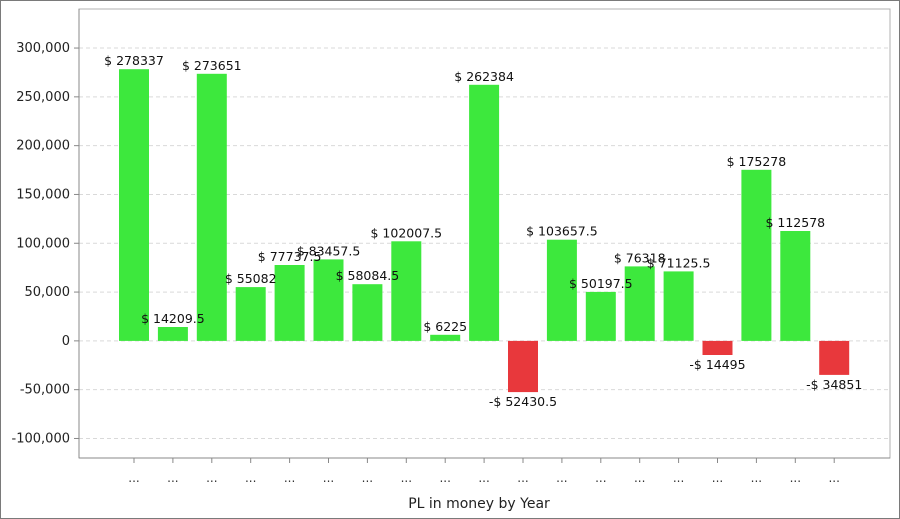  What do you see at coordinates (134, 60) in the screenshot?
I see `data-label: $ 278337` at bounding box center [134, 60].